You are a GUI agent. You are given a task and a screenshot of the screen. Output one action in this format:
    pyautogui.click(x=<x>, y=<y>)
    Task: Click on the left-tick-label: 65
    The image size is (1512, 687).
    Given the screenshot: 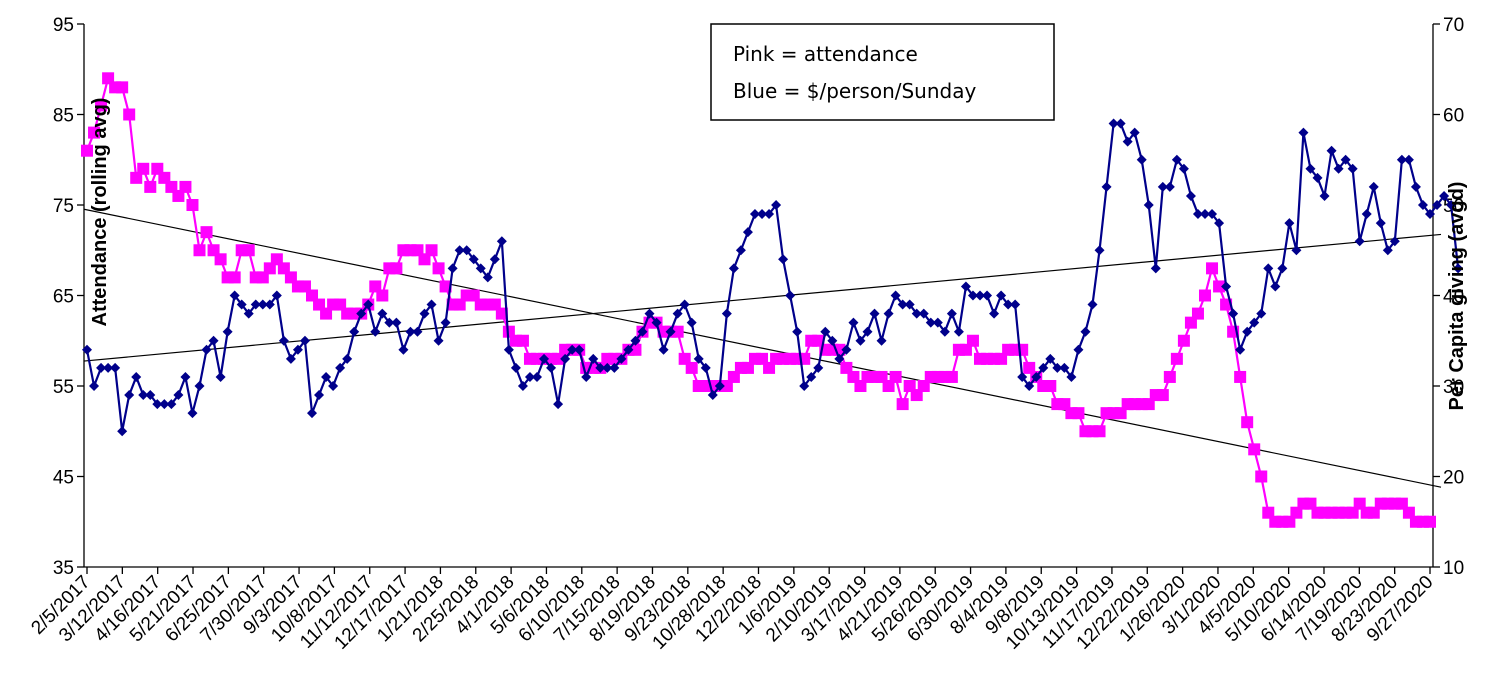 What is the action you would take?
    pyautogui.click(x=63, y=297)
    